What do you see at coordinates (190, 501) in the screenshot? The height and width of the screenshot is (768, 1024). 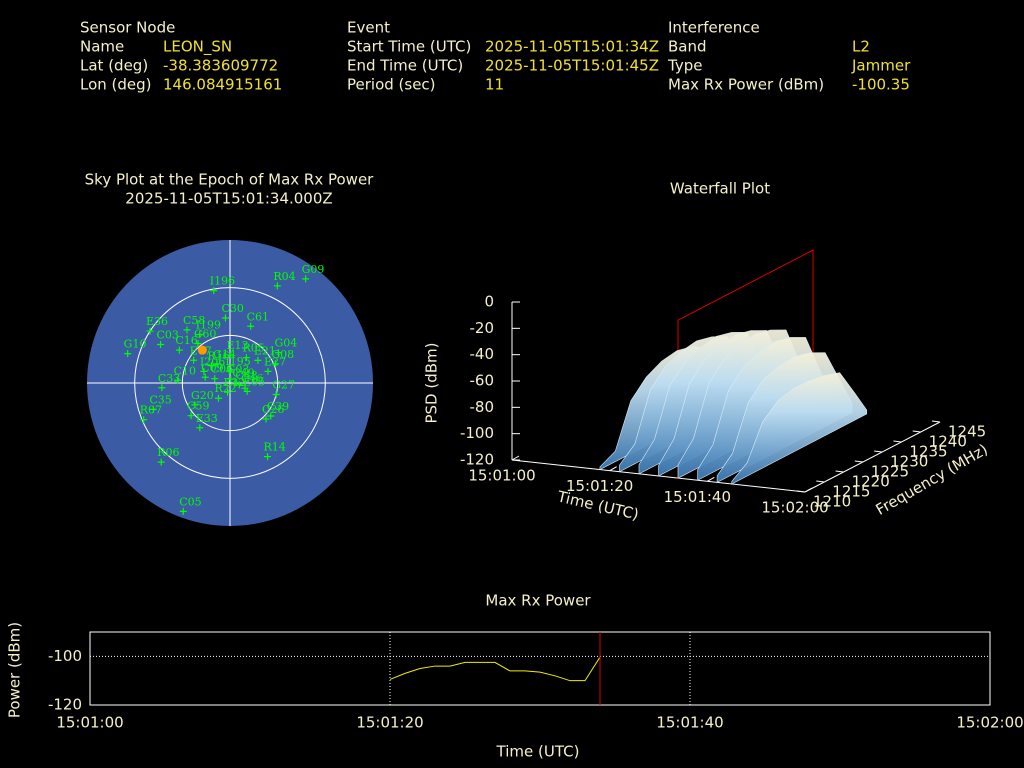 I see `satellite-label: C05` at bounding box center [190, 501].